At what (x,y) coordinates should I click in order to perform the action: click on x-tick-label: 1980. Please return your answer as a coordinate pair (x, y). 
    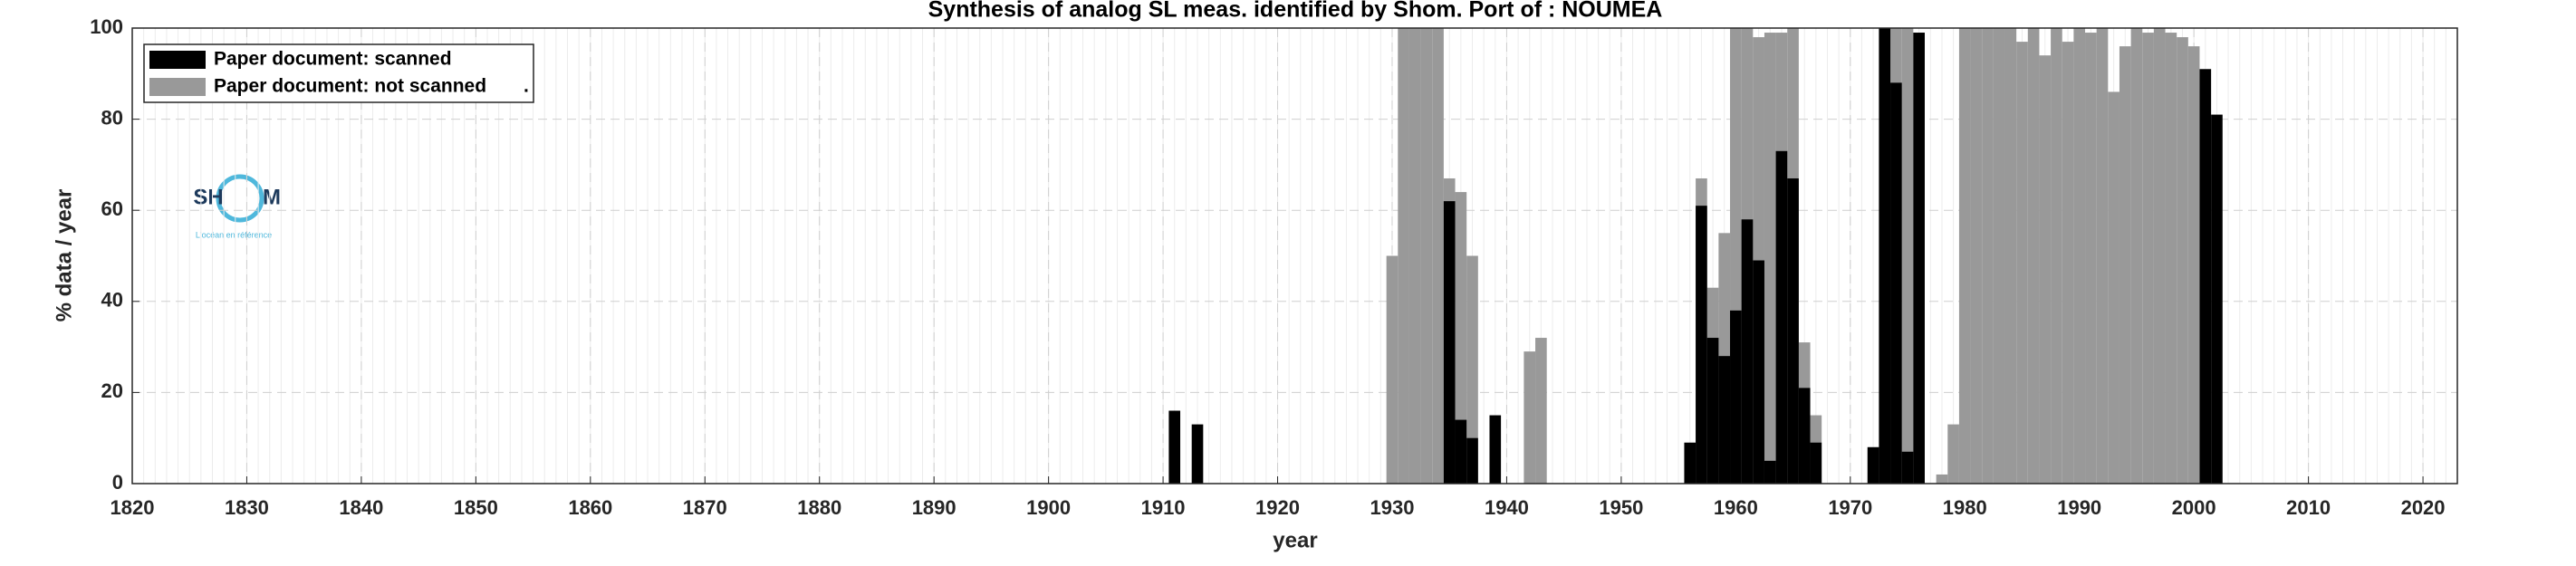
    Looking at the image, I should click on (1965, 507).